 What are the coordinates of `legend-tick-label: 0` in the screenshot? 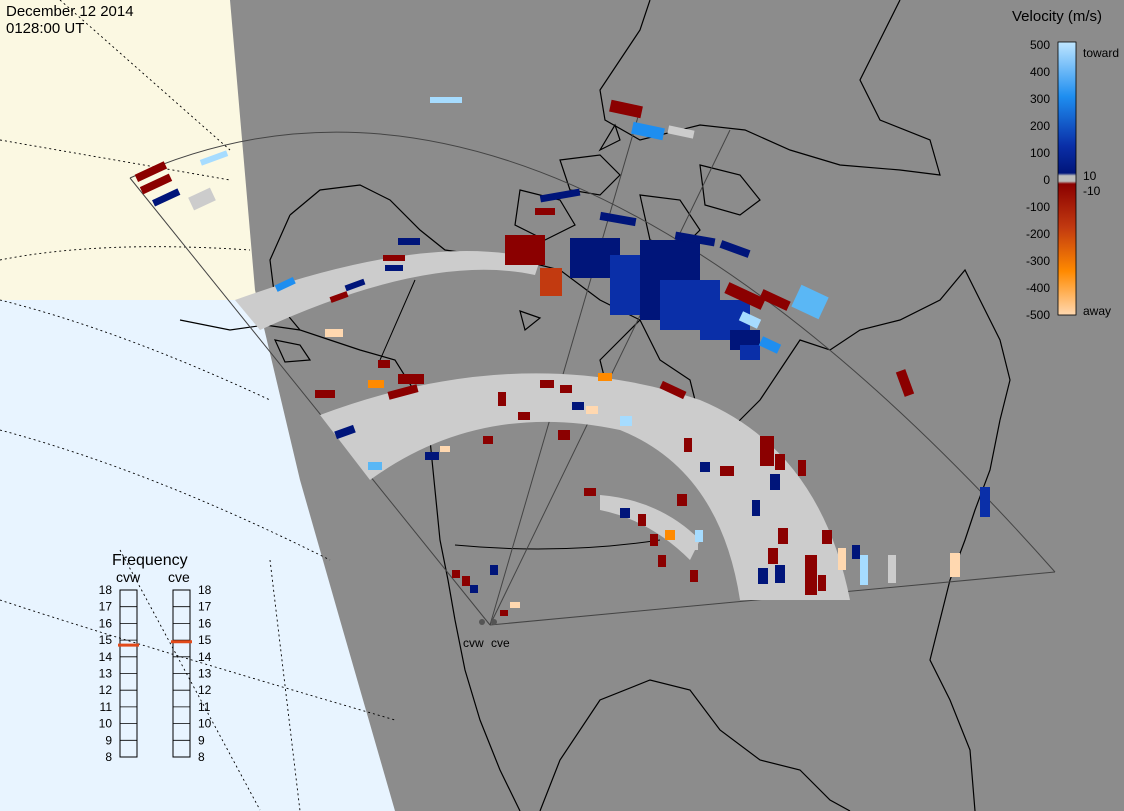 It's located at (1046, 180).